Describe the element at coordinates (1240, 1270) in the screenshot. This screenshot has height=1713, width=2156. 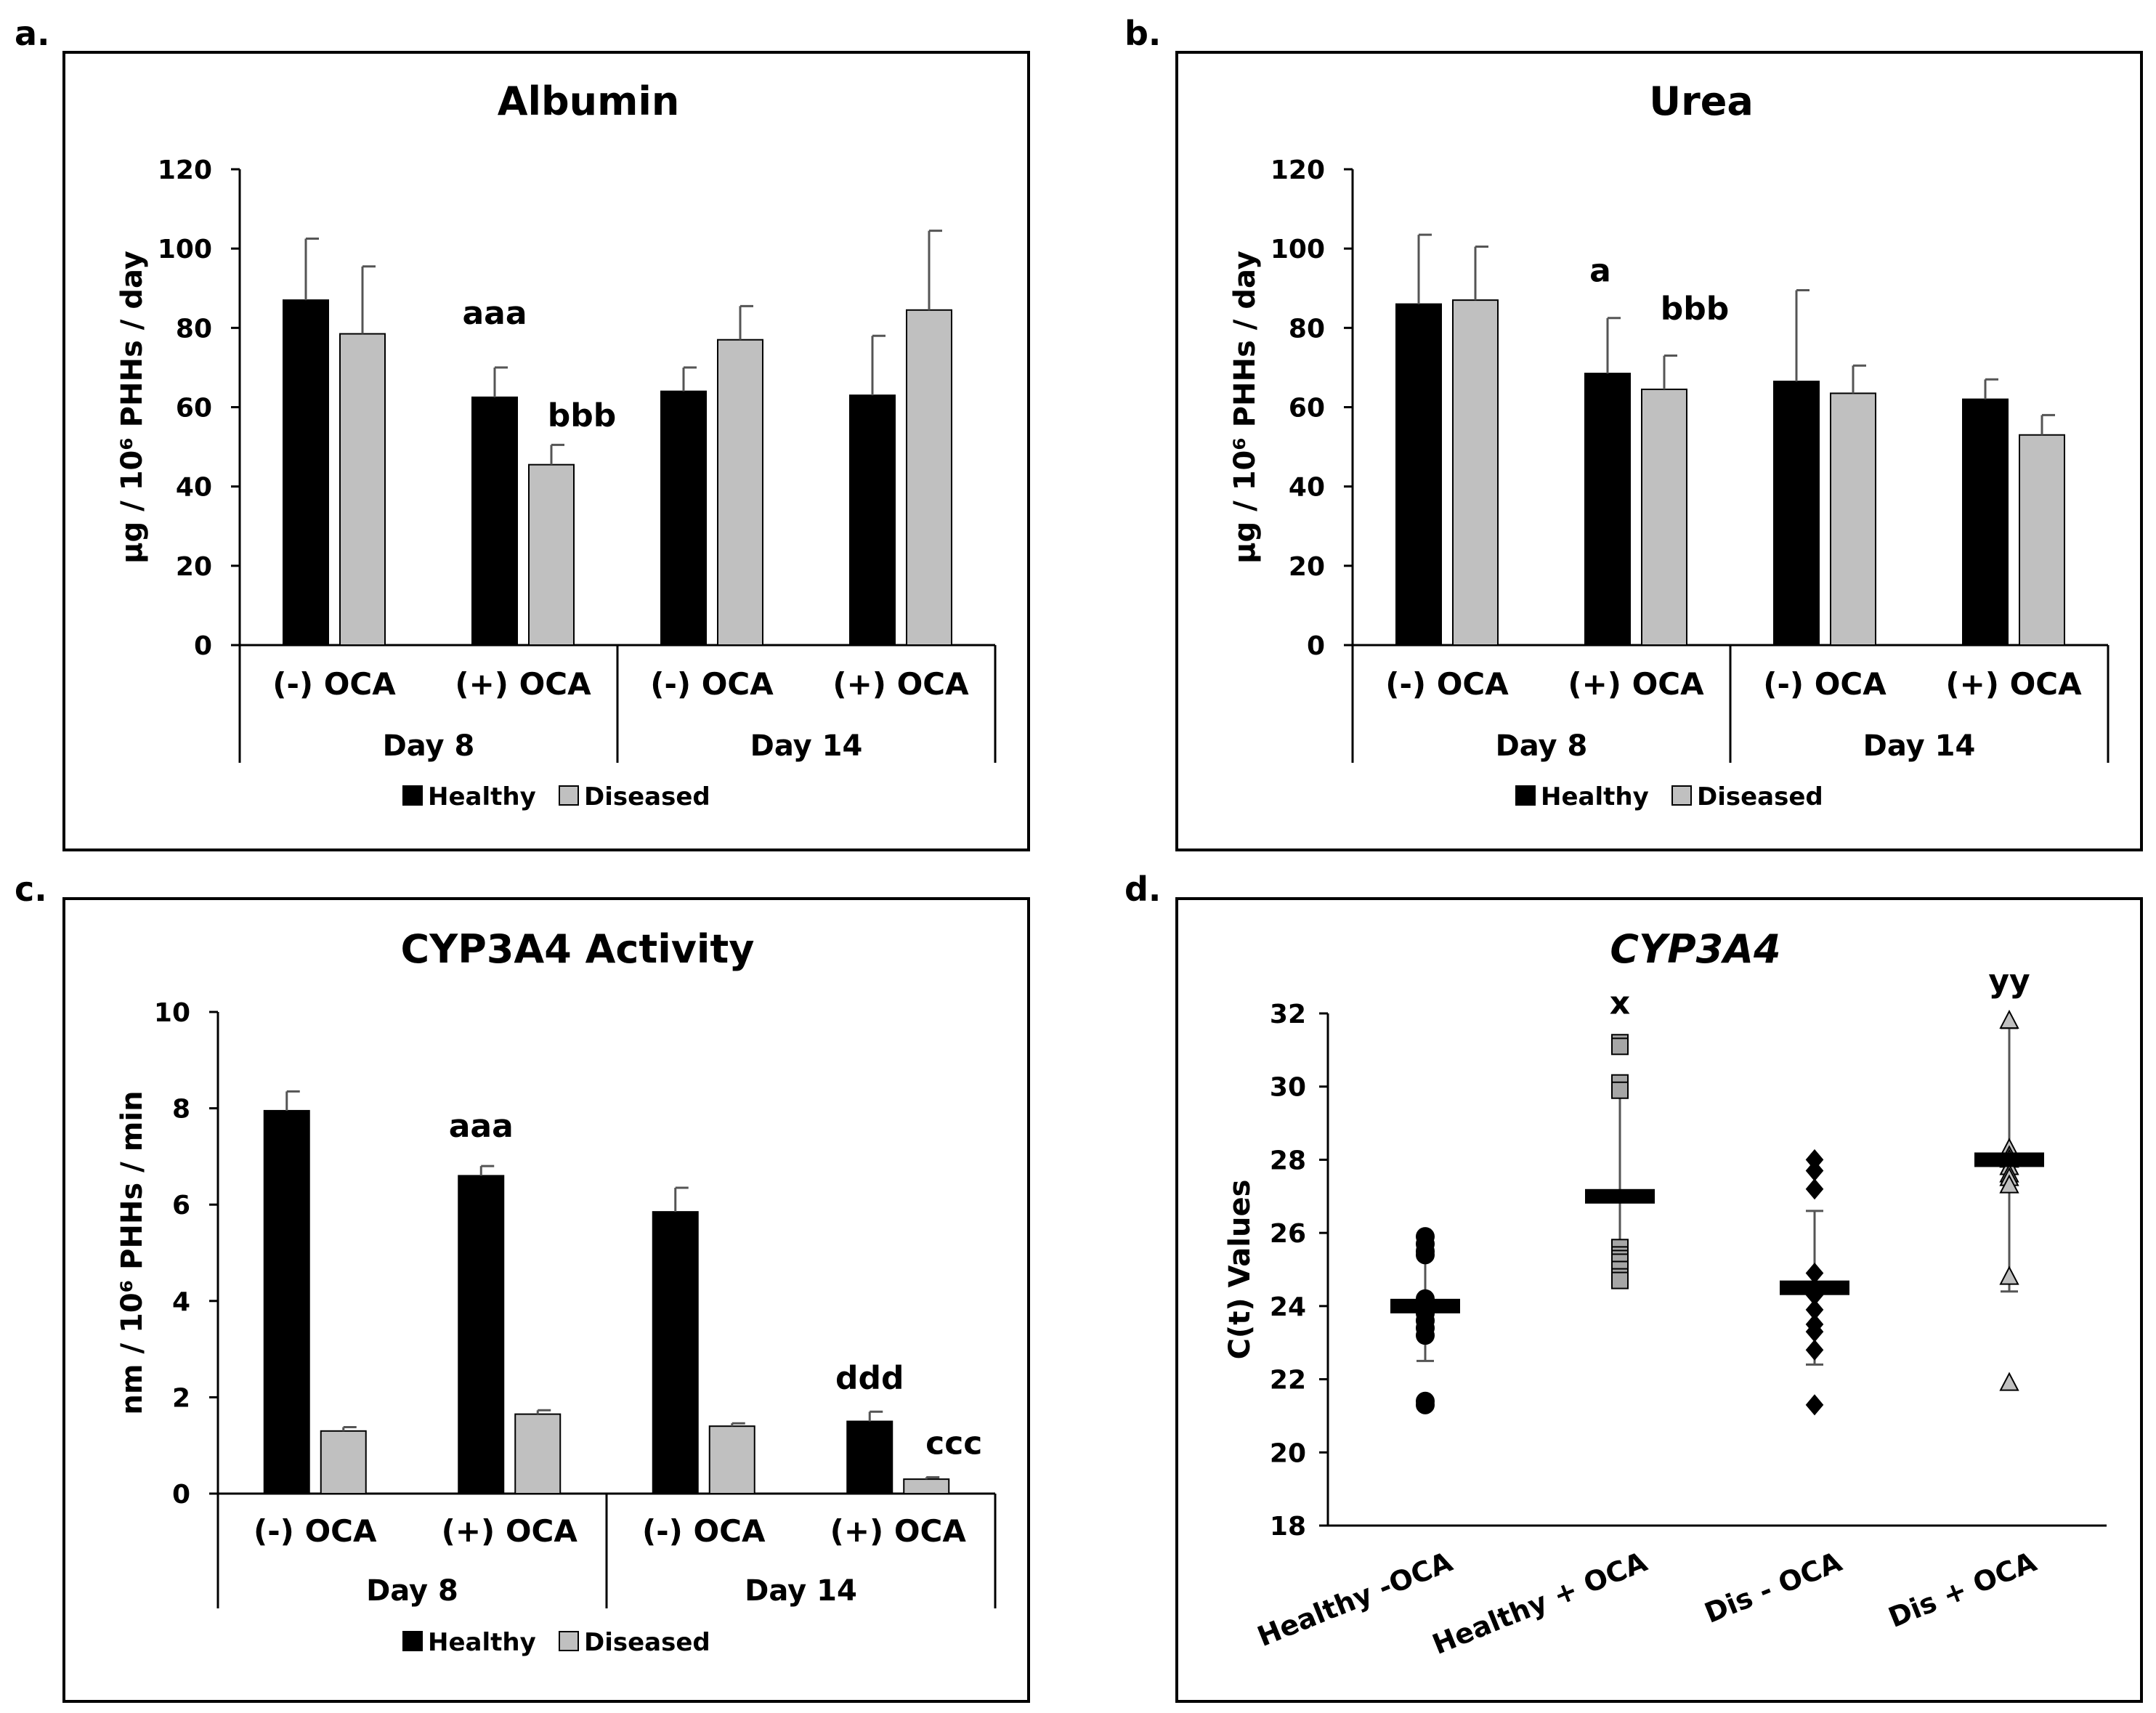
I see `y-axis-label: C(t) Values` at that location.